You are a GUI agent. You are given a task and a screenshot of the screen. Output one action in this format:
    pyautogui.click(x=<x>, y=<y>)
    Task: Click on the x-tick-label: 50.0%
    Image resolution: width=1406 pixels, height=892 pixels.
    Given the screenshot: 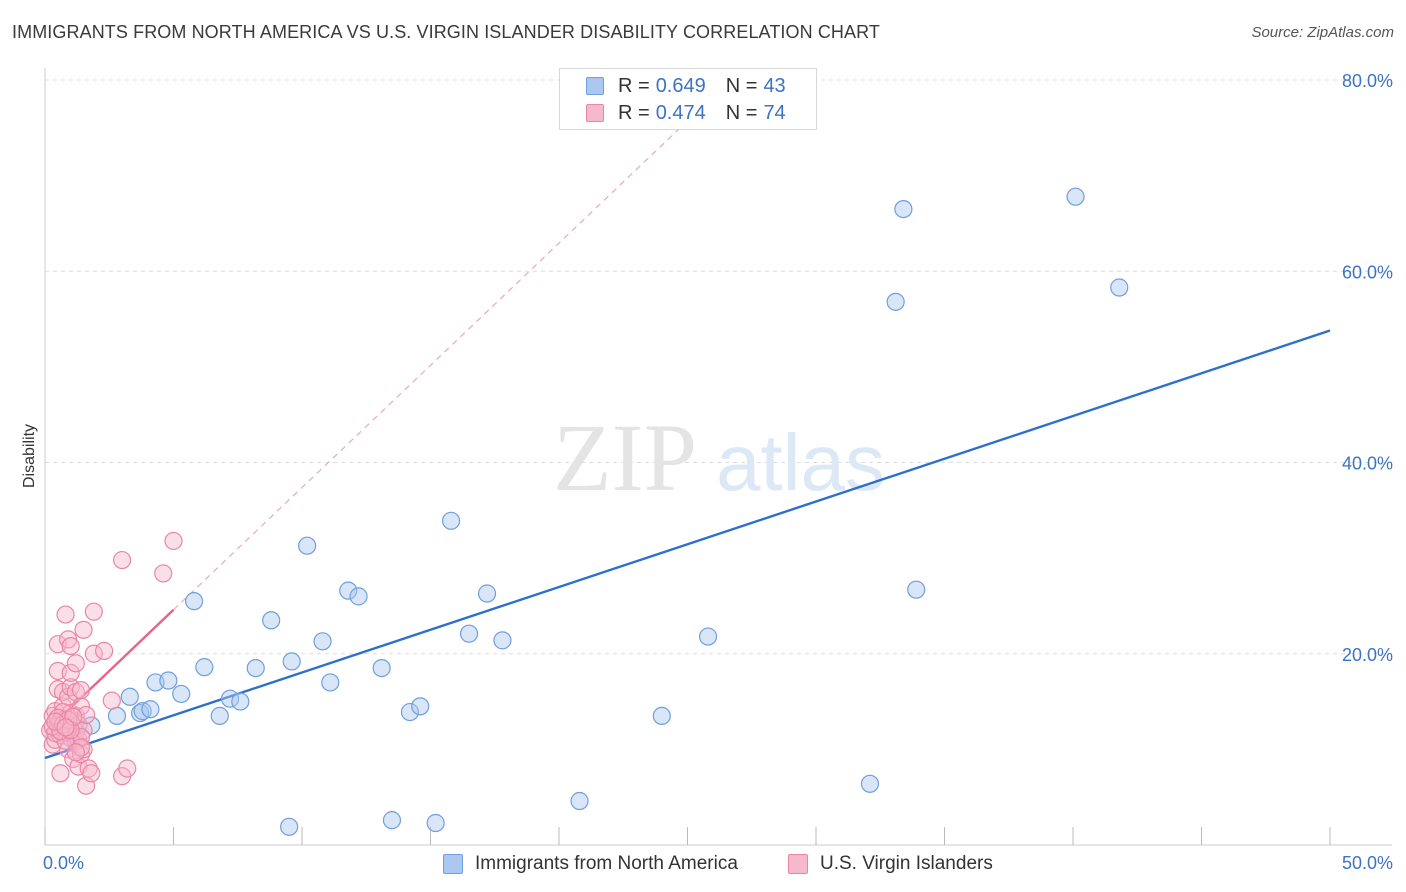 What is the action you would take?
    pyautogui.click(x=1367, y=863)
    